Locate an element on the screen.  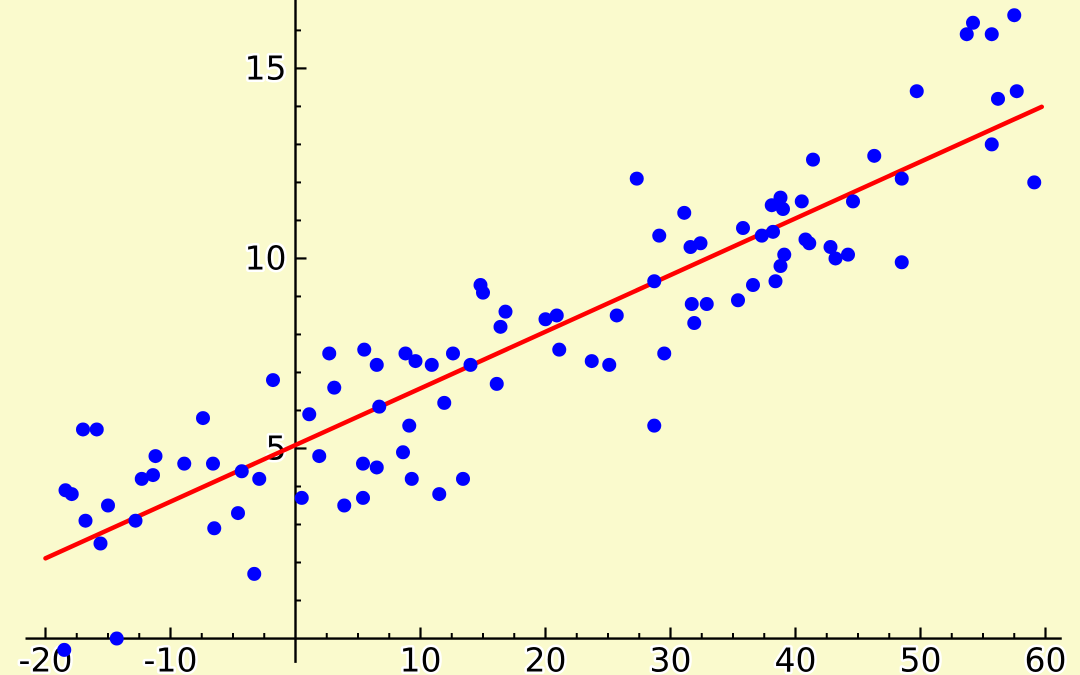
x-tick-label: 20 is located at coordinates (546, 658).